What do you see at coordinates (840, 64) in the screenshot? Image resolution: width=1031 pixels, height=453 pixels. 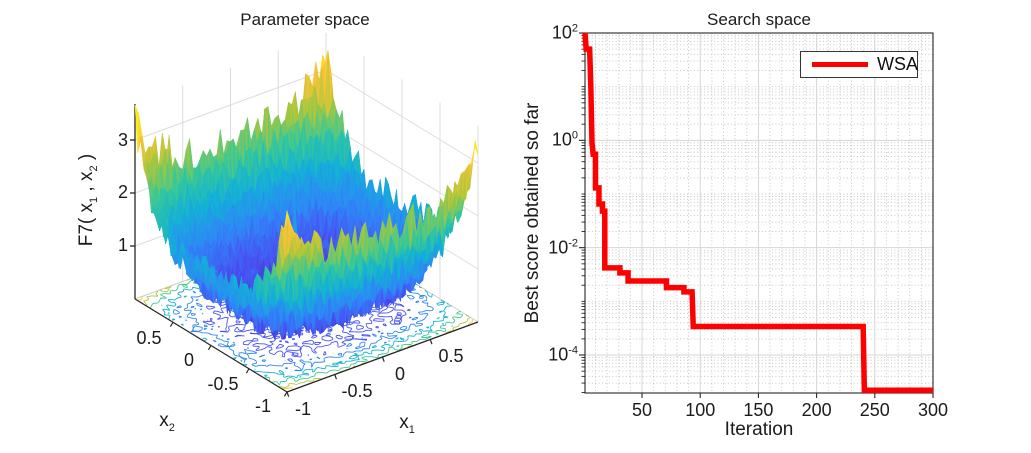 I see `legend-line-sample` at bounding box center [840, 64].